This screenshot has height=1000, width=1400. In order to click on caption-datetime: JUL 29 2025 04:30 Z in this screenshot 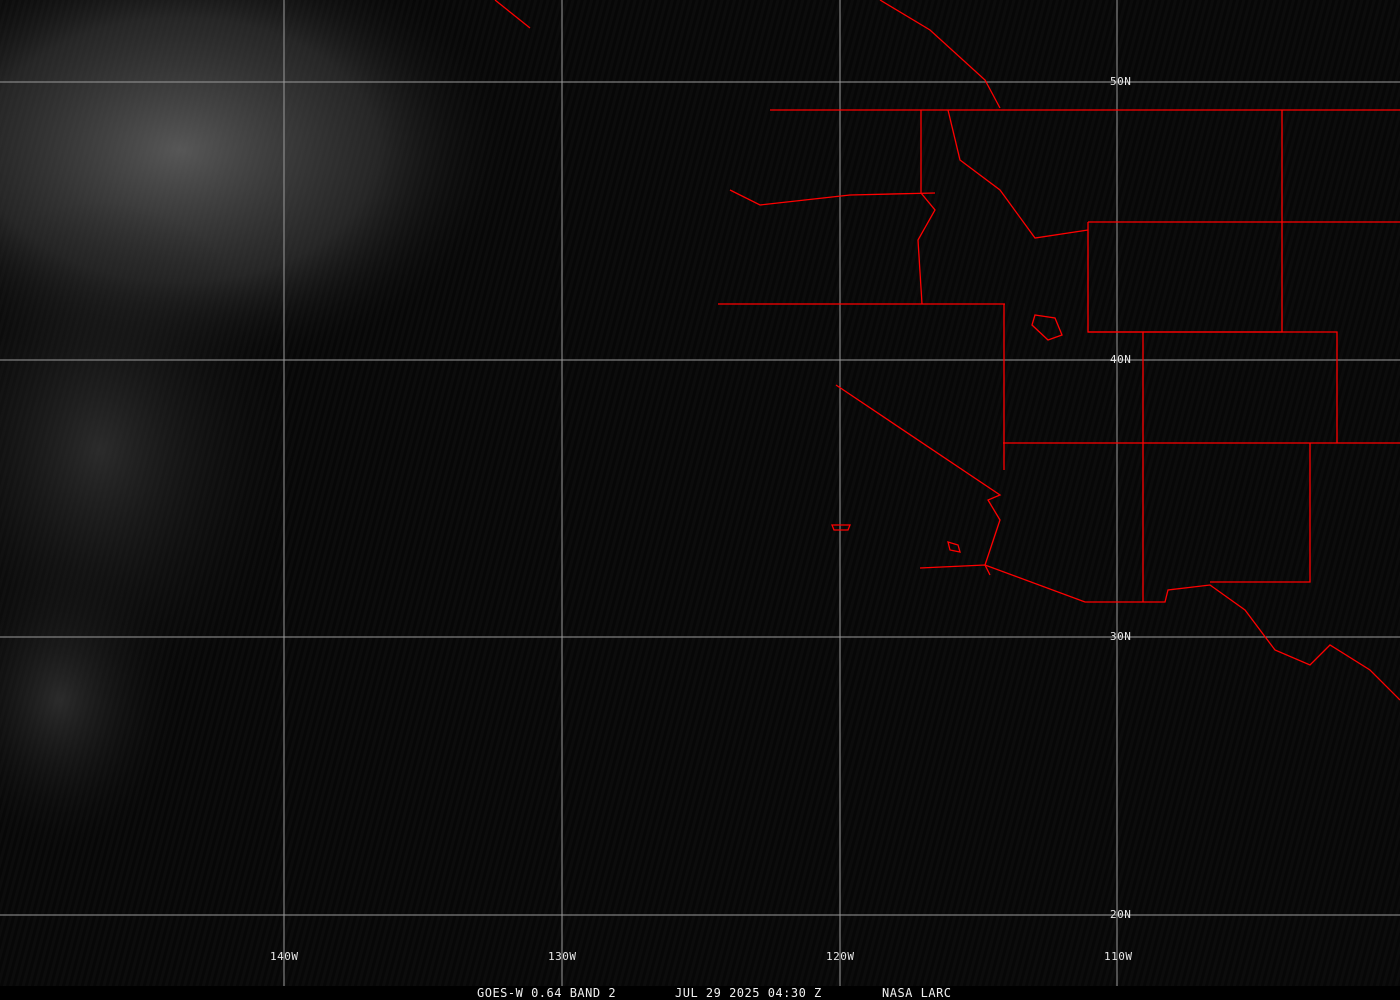, I will do `click(748, 993)`.